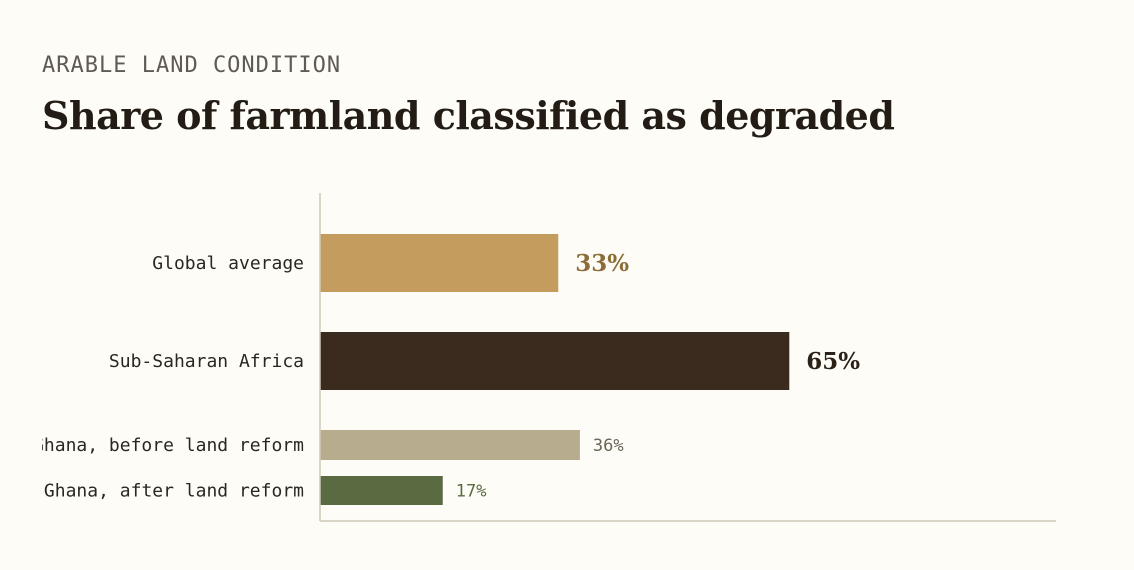  I want to click on value-label-1: 65%, so click(833, 361).